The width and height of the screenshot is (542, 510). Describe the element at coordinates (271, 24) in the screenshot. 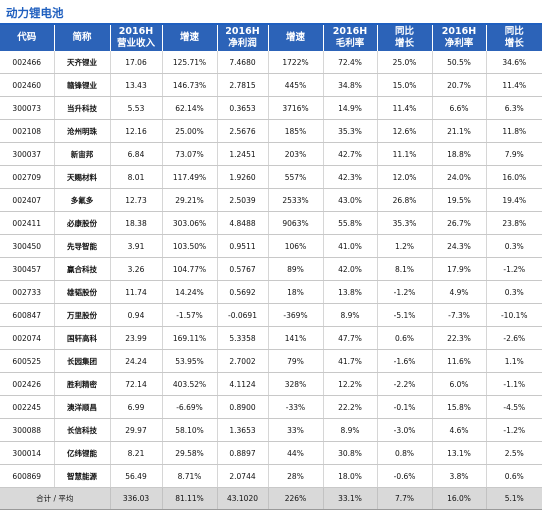

I see `title-underline` at that location.